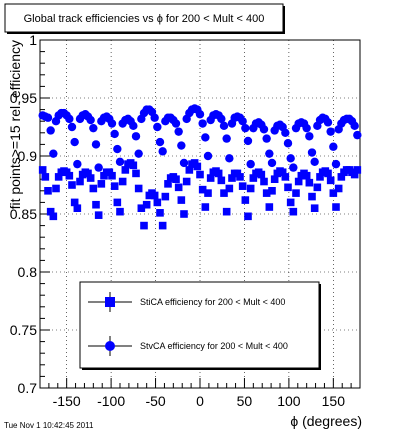  I want to click on x-tick-labels: -150 -100 -50 0 50 100 150, so click(199, 401).